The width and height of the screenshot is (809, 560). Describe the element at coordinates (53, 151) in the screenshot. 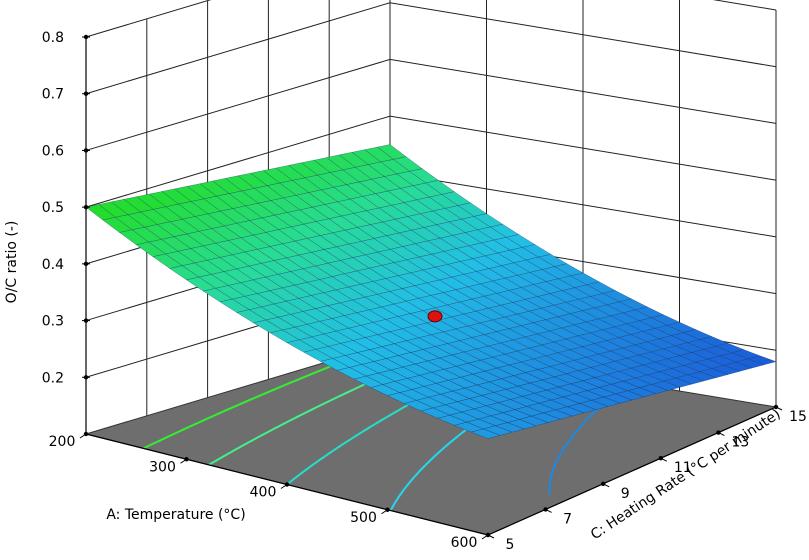

I see `z-tick-label: 0.6` at that location.